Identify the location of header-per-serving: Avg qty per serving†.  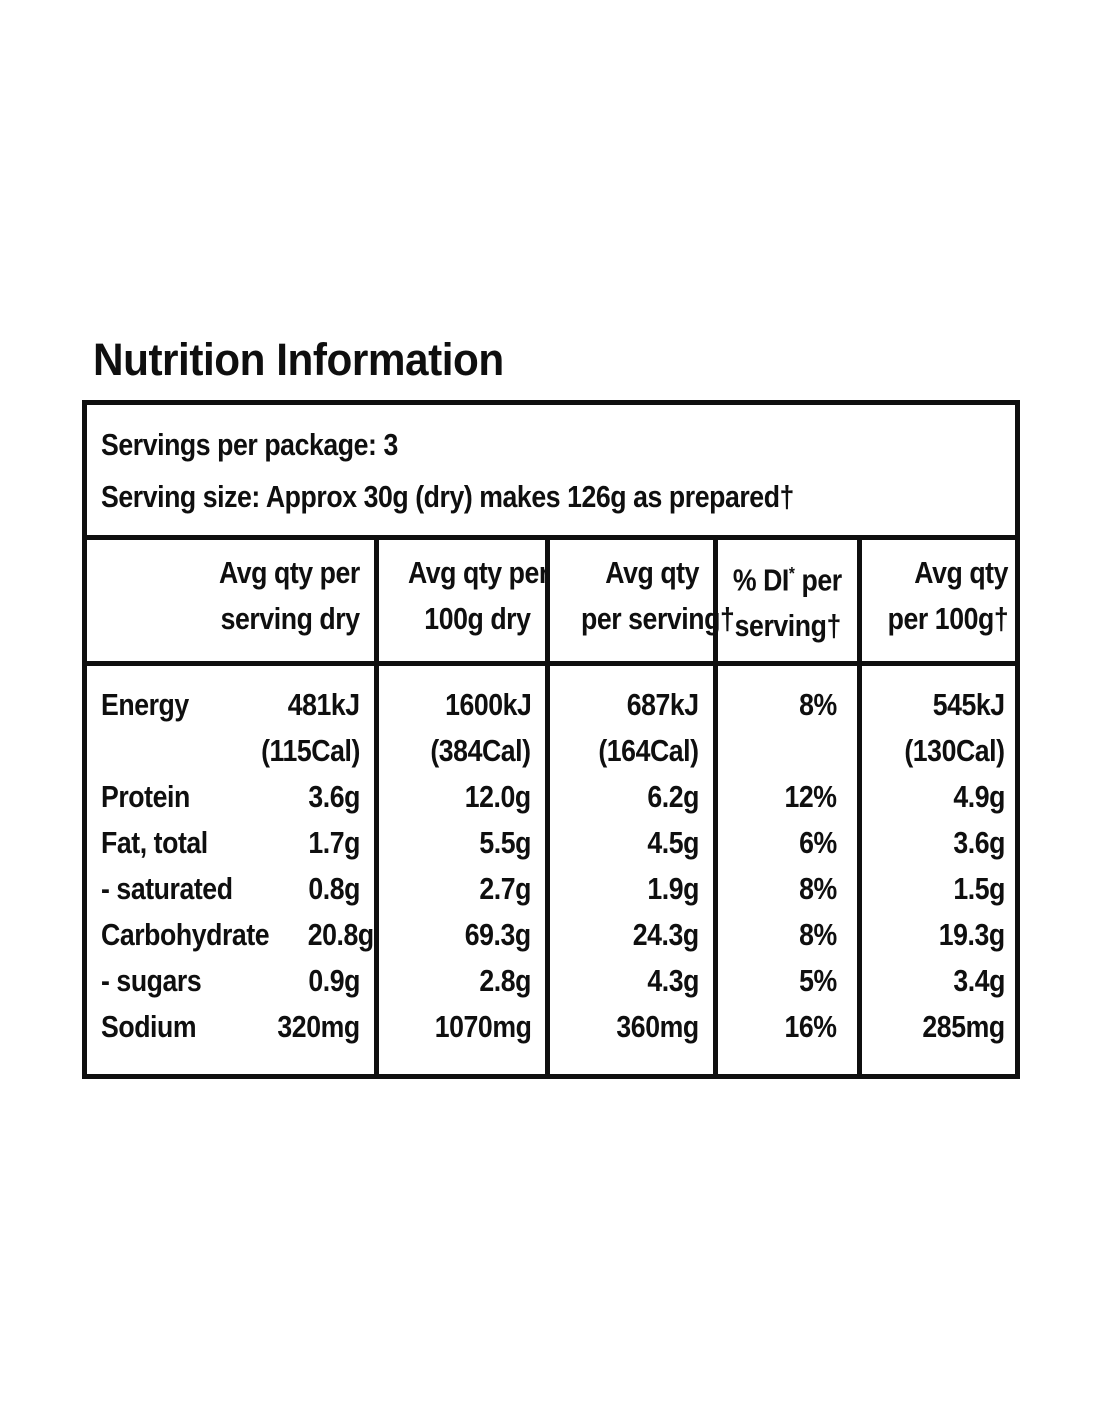
(640, 601).